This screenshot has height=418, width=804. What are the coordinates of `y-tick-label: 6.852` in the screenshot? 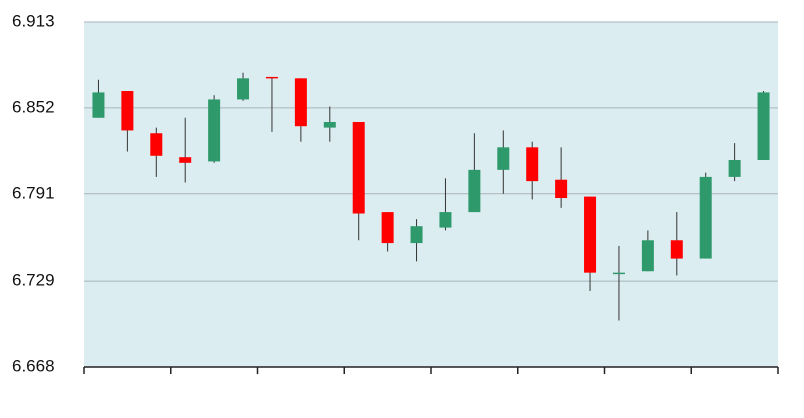 It's located at (33, 106).